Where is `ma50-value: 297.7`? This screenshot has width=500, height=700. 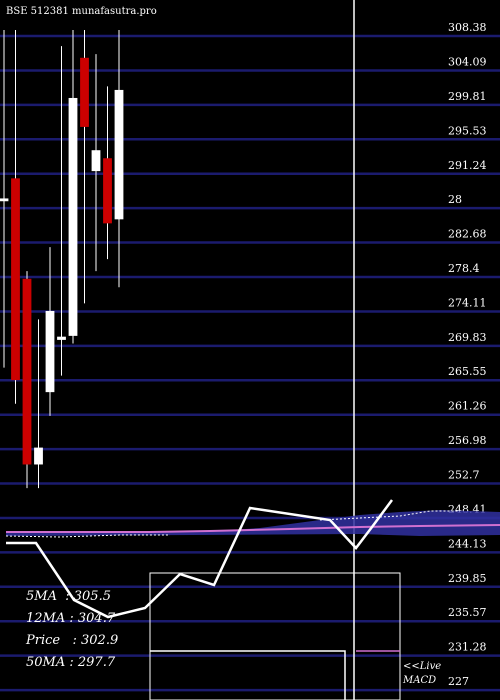 ma50-value: 297.7 is located at coordinates (96, 662).